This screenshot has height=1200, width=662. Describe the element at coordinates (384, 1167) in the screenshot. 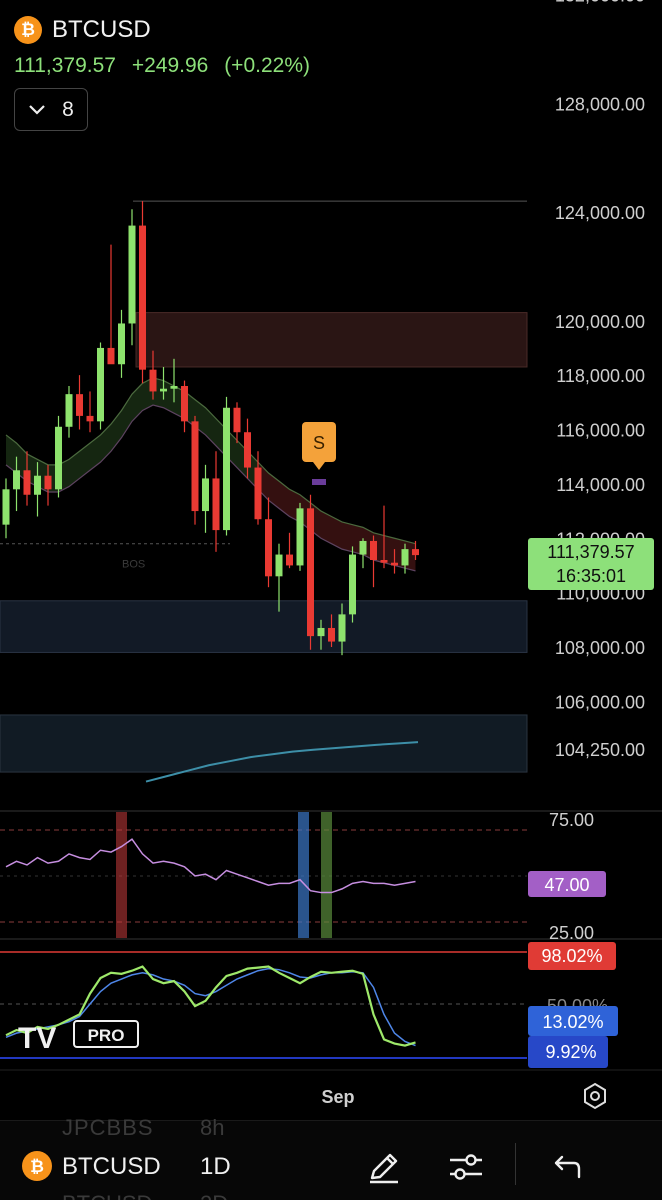

I see `pencil-icon` at that location.